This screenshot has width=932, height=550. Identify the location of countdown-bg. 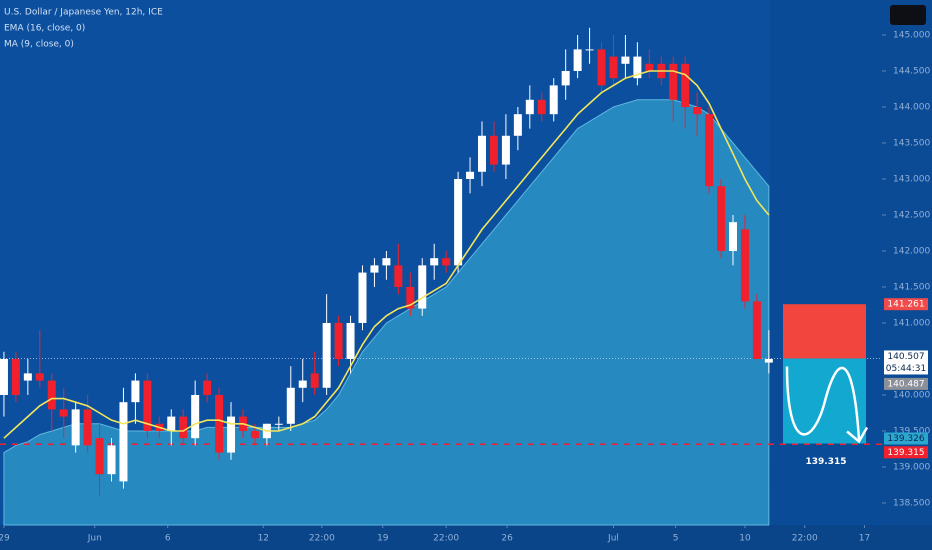
(906, 368).